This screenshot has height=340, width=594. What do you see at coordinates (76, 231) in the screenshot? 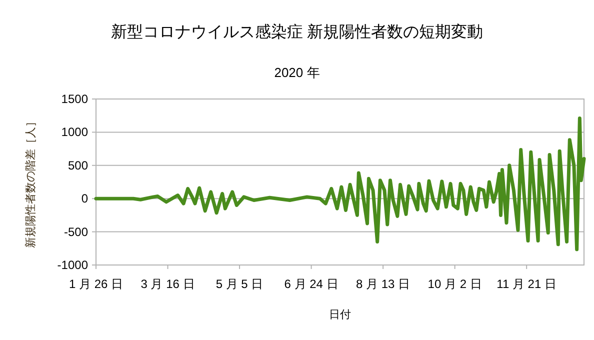
I see `y-tick-label: -500` at bounding box center [76, 231].